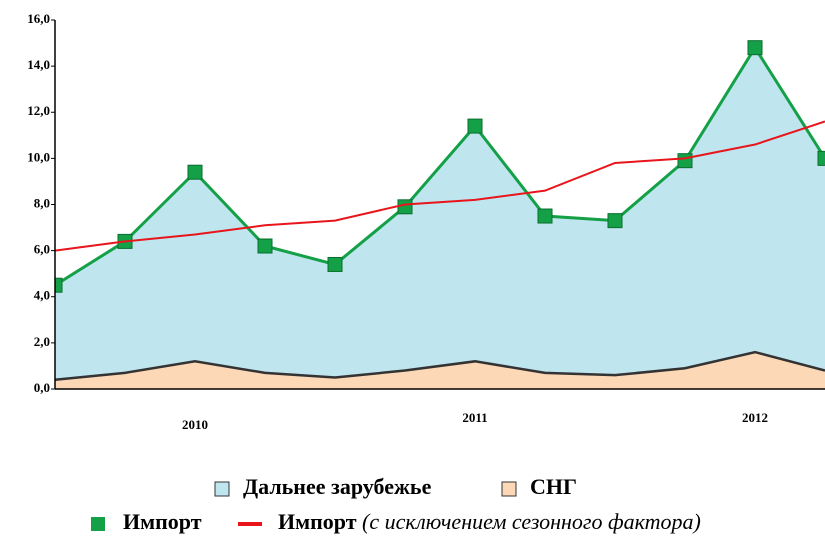 This screenshot has height=537, width=825. I want to click on legend-label: Дальнее зарубежье, so click(337, 486).